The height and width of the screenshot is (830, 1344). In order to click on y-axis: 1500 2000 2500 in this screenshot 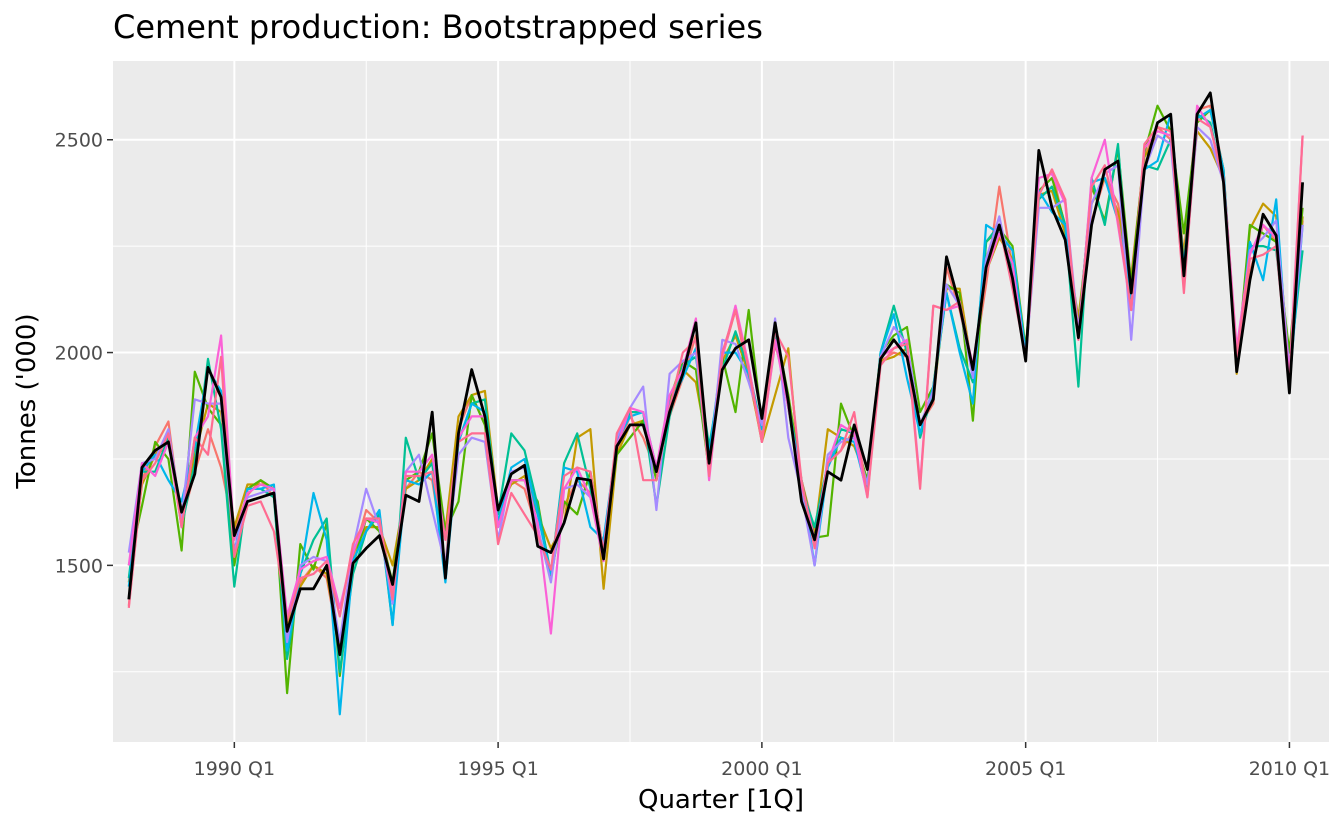, I will do `click(84, 353)`.